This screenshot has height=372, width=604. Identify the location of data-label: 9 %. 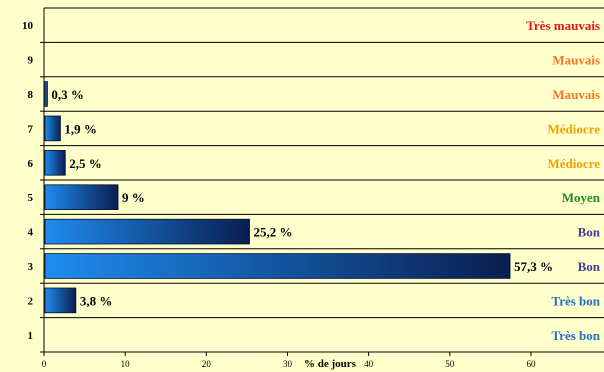
(133, 197).